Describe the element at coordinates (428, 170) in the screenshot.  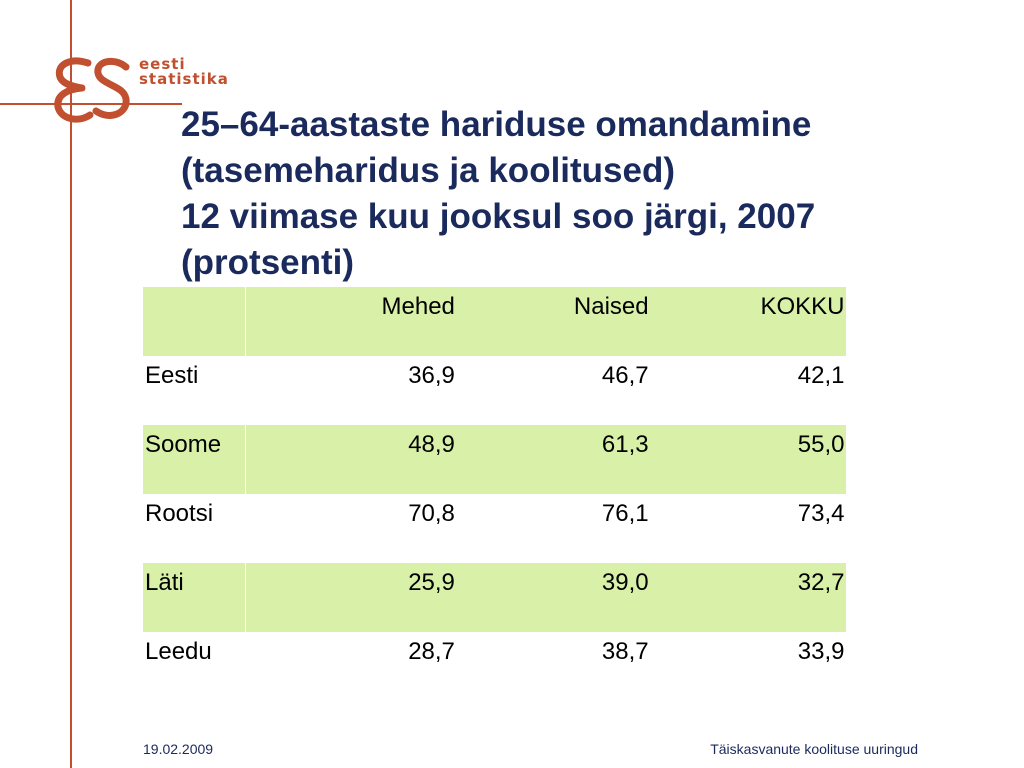
I see `title-line-2: (tasemeharidus ja koolitused)` at that location.